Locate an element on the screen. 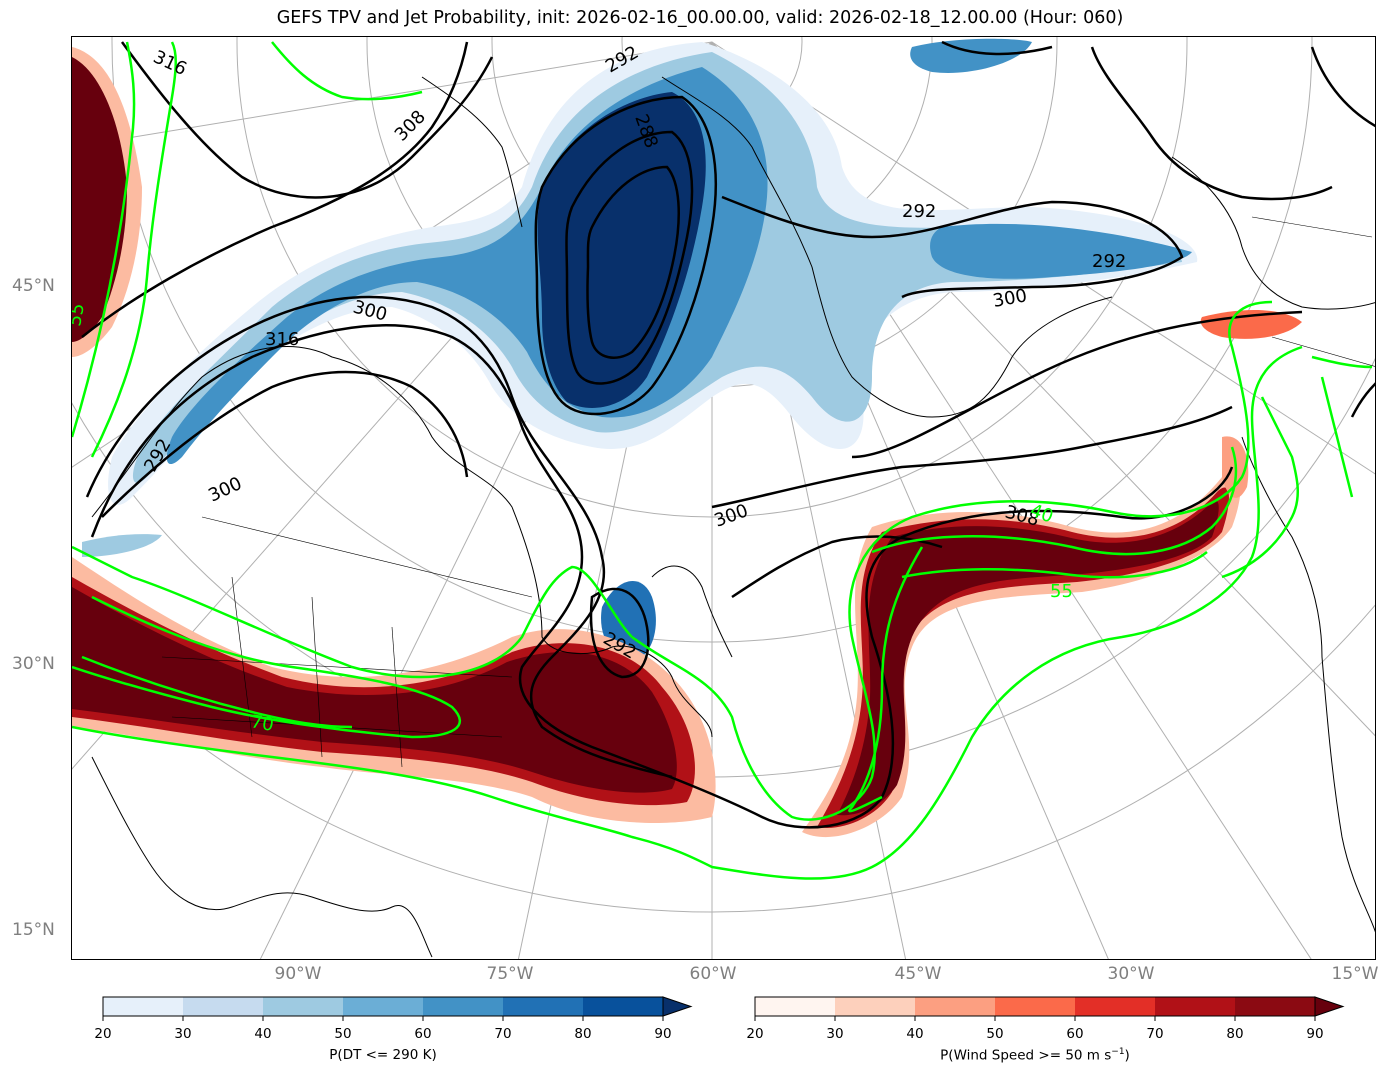 This screenshot has width=1400, height=1084. tpv-colorbar-tick-label: 60 is located at coordinates (423, 1034).